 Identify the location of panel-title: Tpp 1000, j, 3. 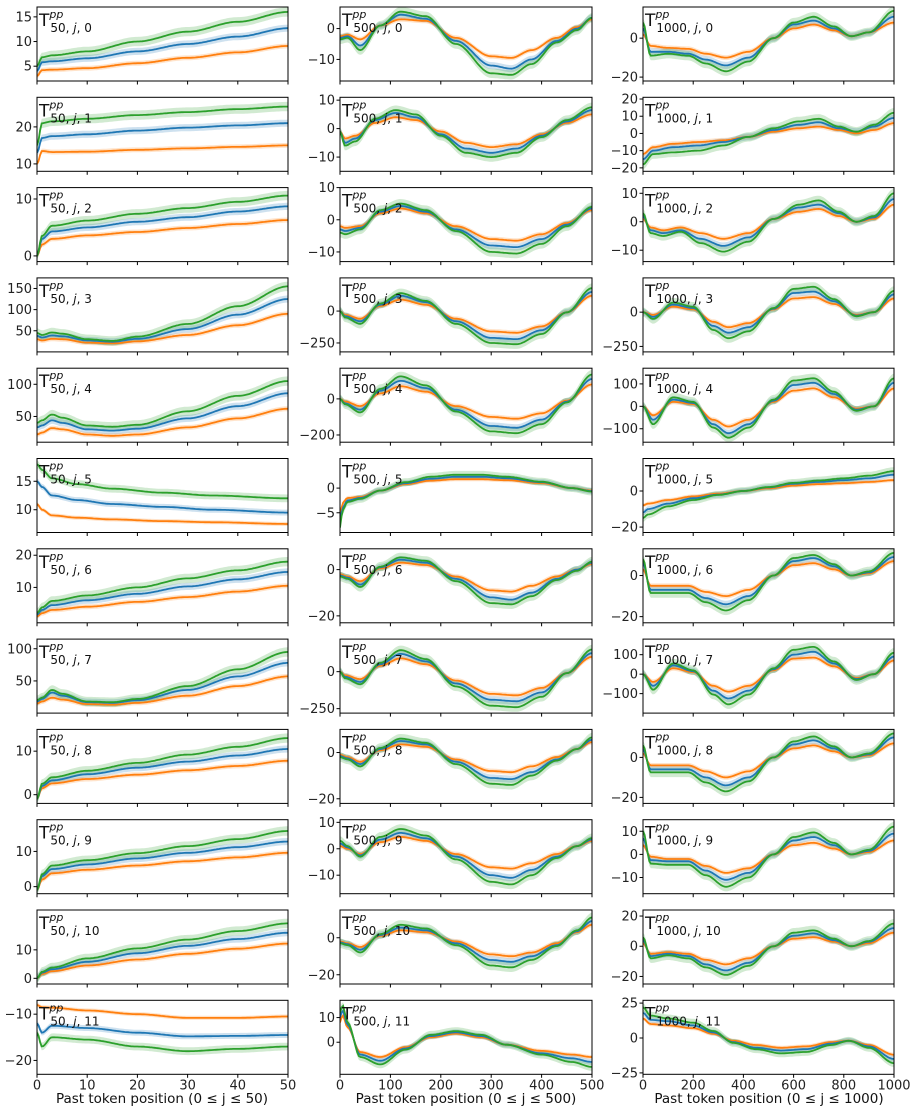
(678, 292).